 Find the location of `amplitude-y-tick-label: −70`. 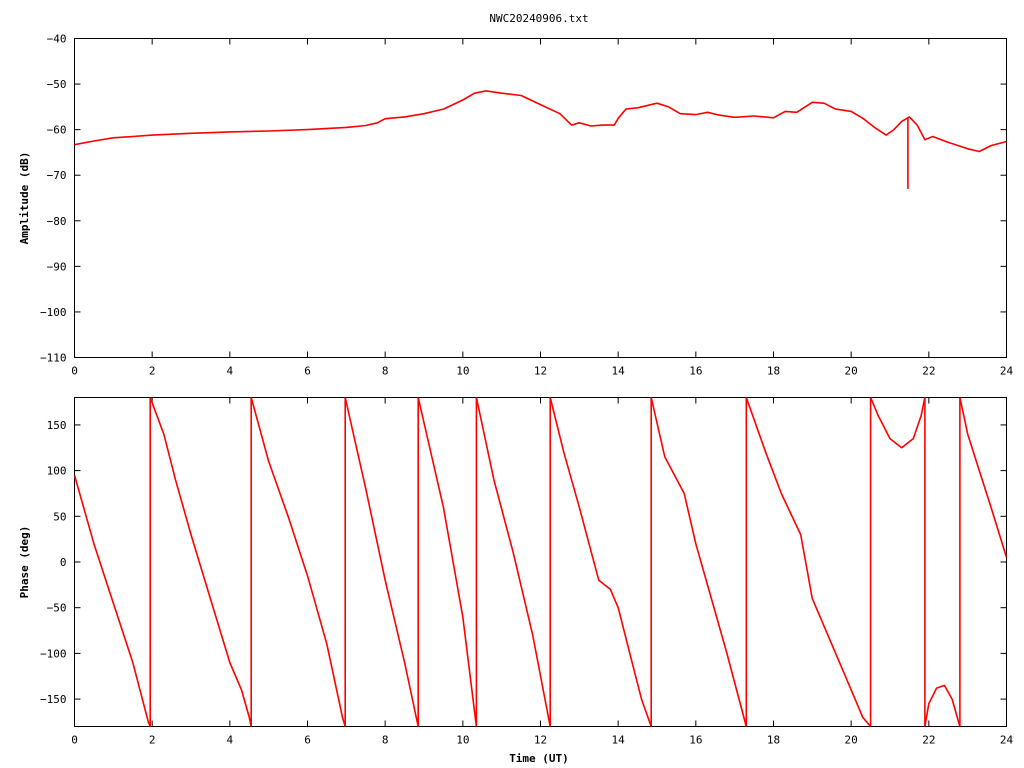

amplitude-y-tick-label: −70 is located at coordinates (57, 175).